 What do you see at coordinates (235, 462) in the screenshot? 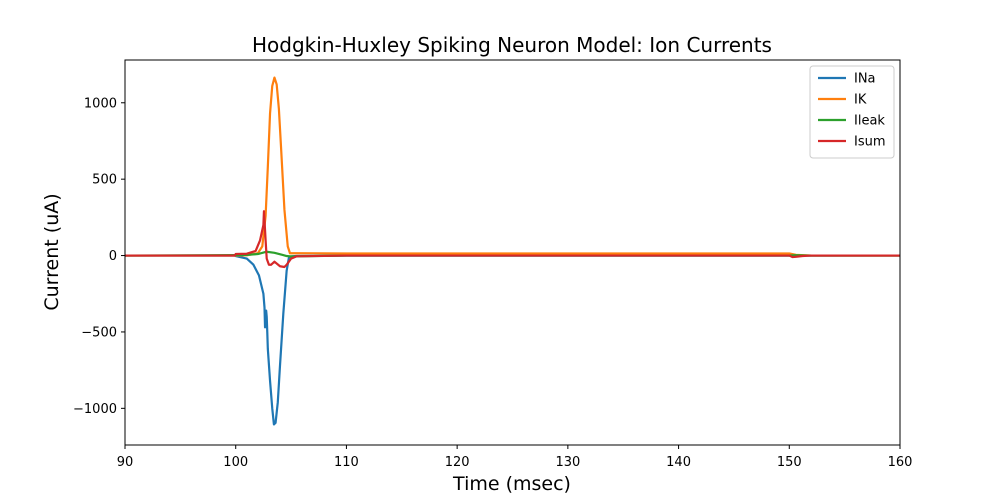
I see `x-tick-label: 100` at bounding box center [235, 462].